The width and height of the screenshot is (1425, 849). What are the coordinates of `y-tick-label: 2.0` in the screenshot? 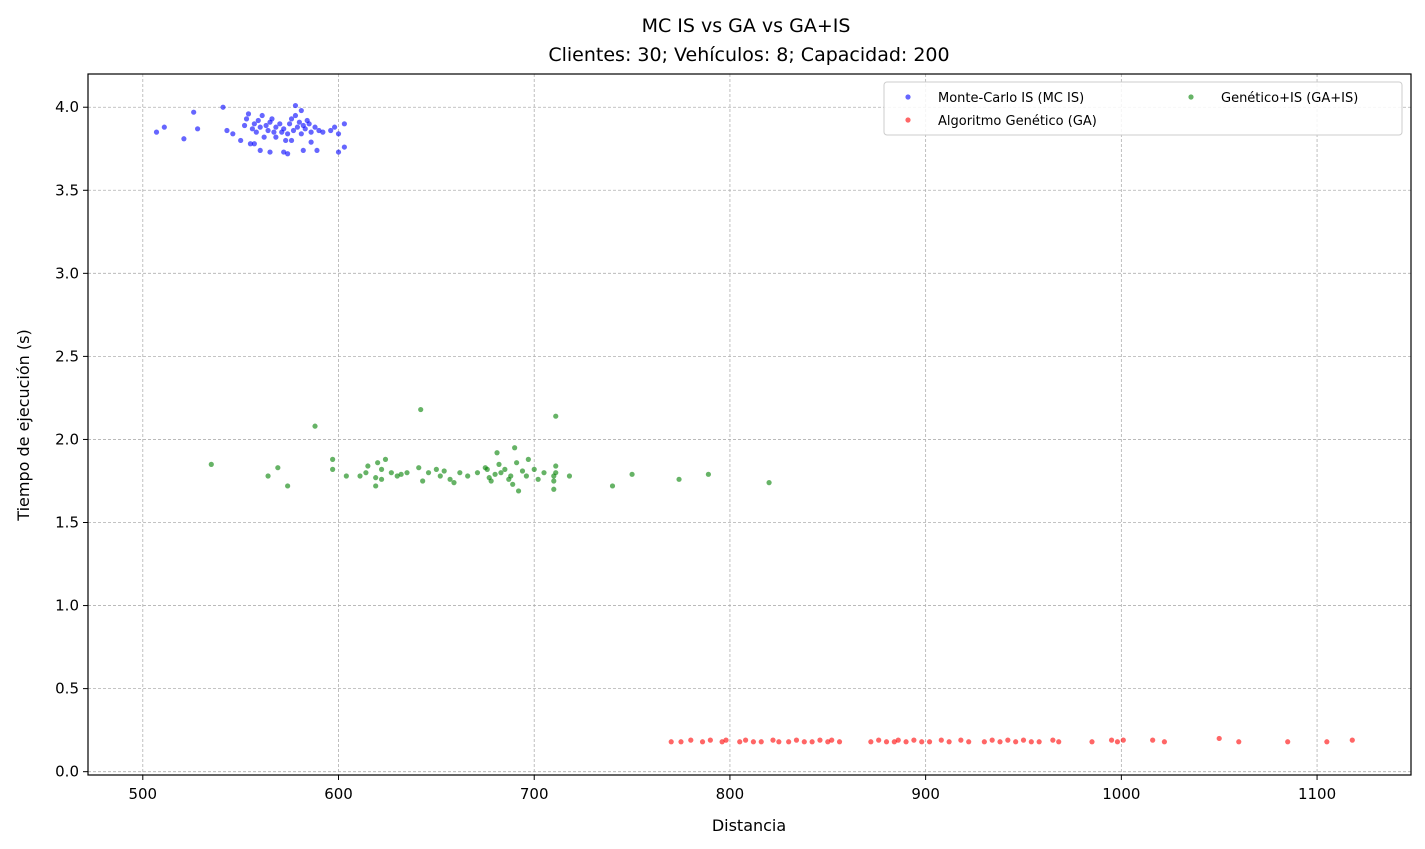 It's located at (67, 439).